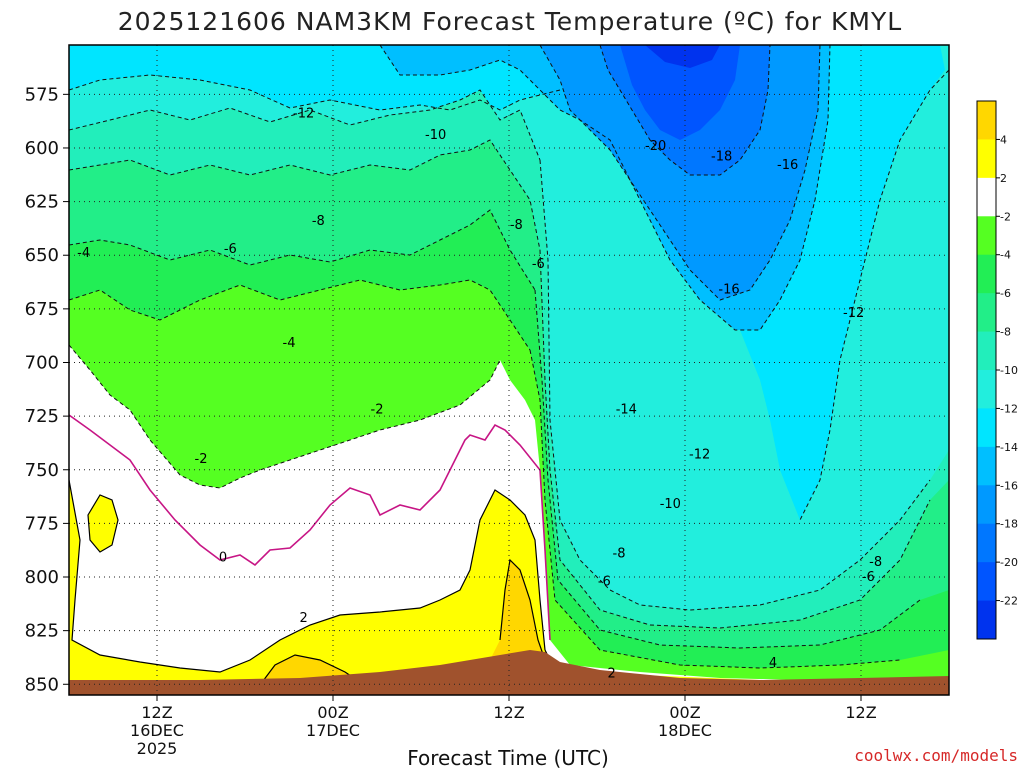 The height and width of the screenshot is (768, 1024). Describe the element at coordinates (42, 309) in the screenshot. I see `y-tick-label: 675` at that location.